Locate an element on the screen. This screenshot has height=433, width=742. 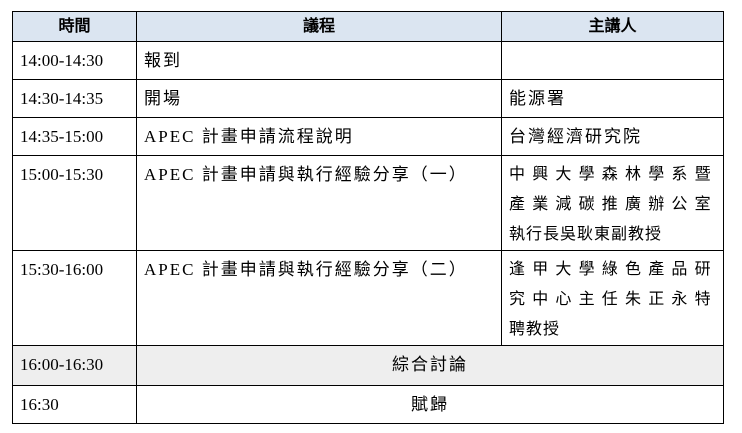
table-row: 14:35-15:00 APEC 計畫申請流程說明 台灣經濟研究院 is located at coordinates (368, 136).